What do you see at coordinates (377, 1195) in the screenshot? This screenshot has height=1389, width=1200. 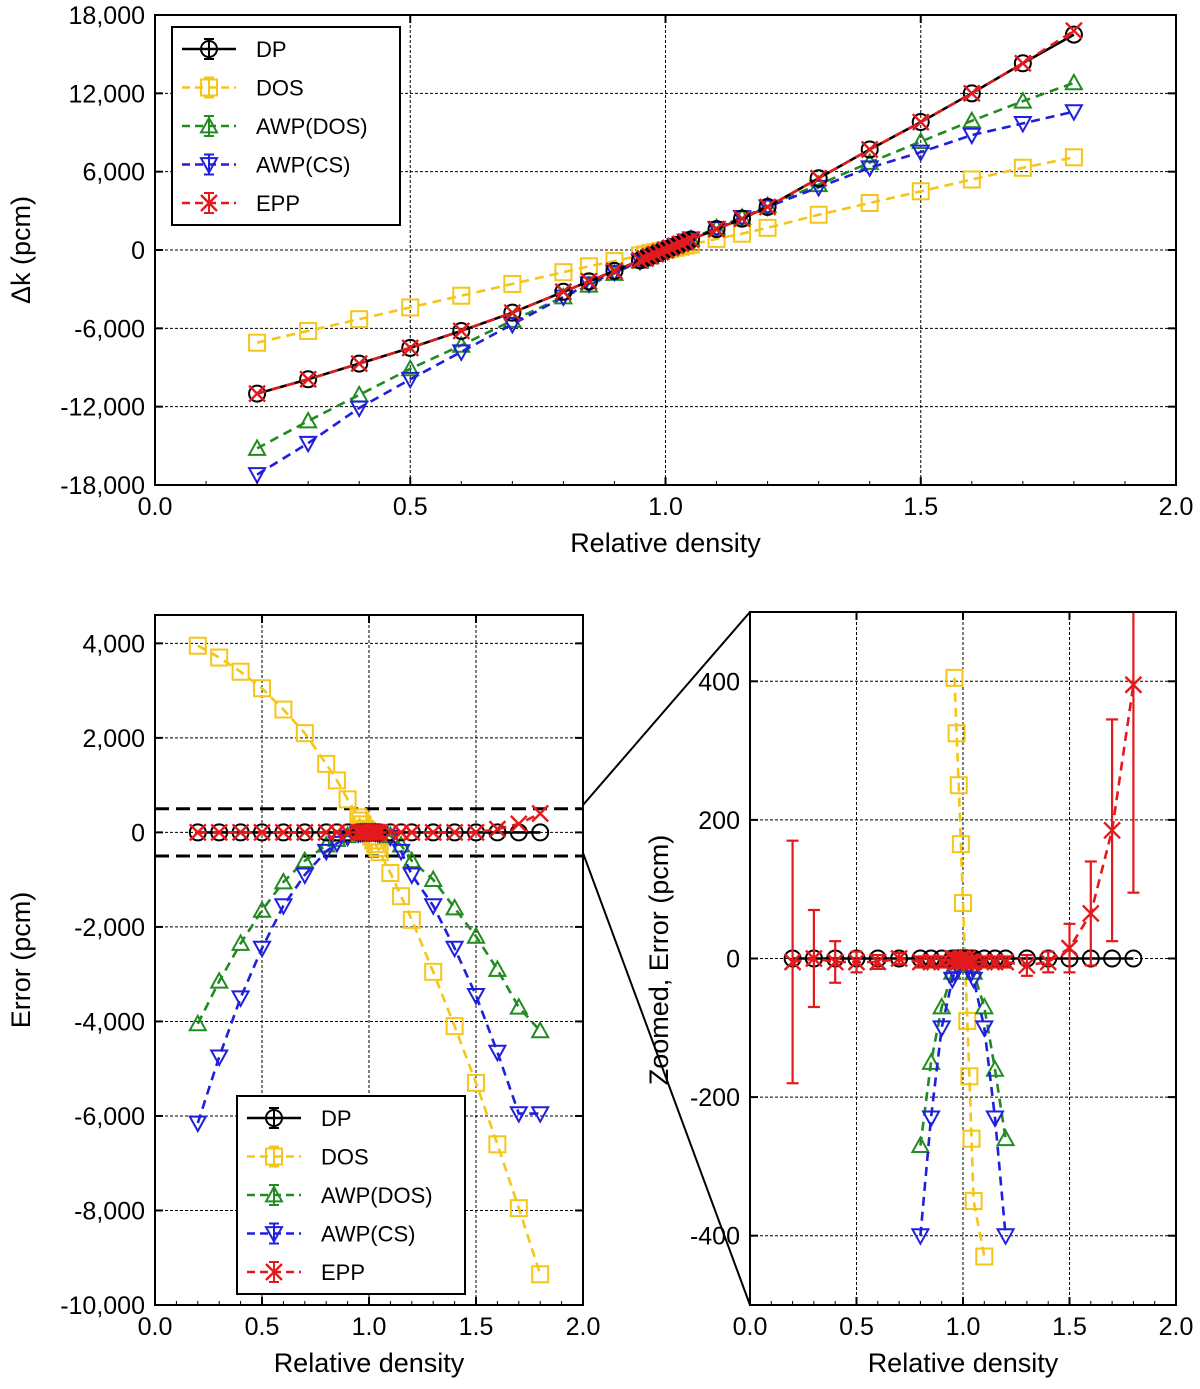 I see `legend-label: AWP(DOS)` at bounding box center [377, 1195].